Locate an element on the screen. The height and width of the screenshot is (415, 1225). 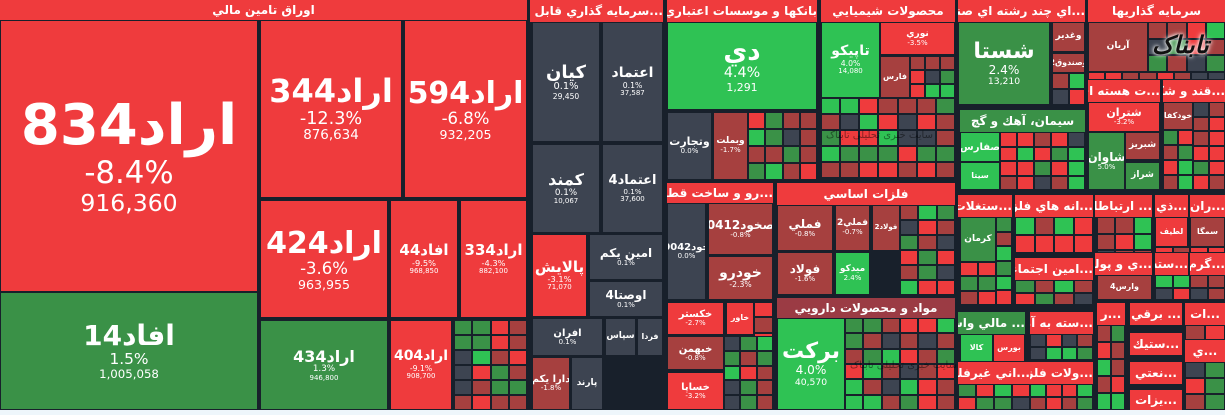
sector-header: ...امين اجتماعي is located at coordinates (1054, 269).